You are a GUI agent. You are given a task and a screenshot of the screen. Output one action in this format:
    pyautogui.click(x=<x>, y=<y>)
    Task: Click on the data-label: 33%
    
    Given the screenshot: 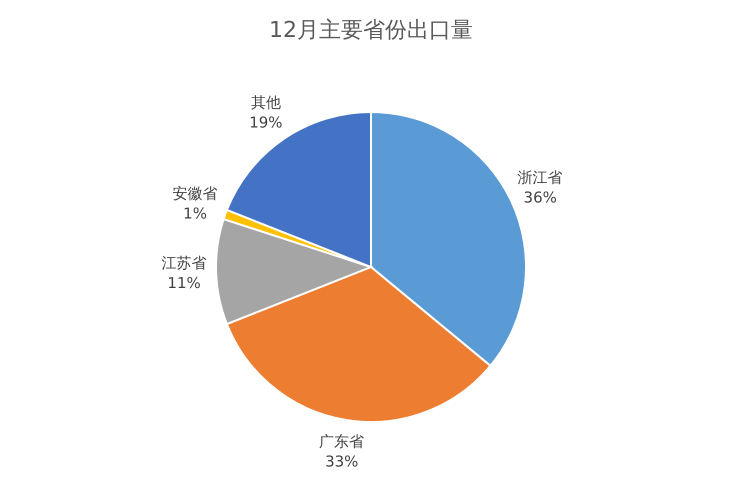 What is the action you would take?
    pyautogui.click(x=341, y=461)
    